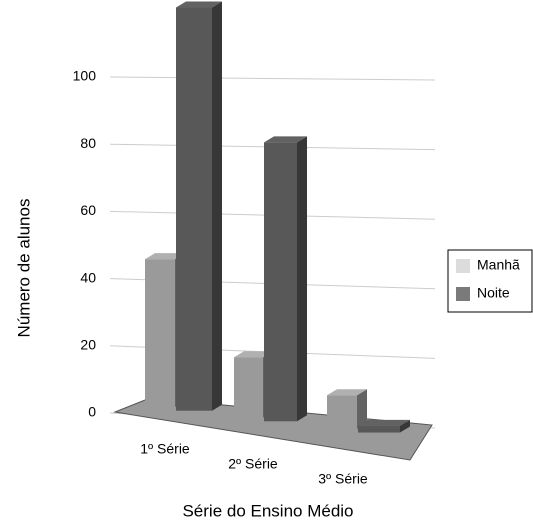 The width and height of the screenshot is (533, 526). Describe the element at coordinates (88, 210) in the screenshot. I see `y-tick-label: 60` at that location.